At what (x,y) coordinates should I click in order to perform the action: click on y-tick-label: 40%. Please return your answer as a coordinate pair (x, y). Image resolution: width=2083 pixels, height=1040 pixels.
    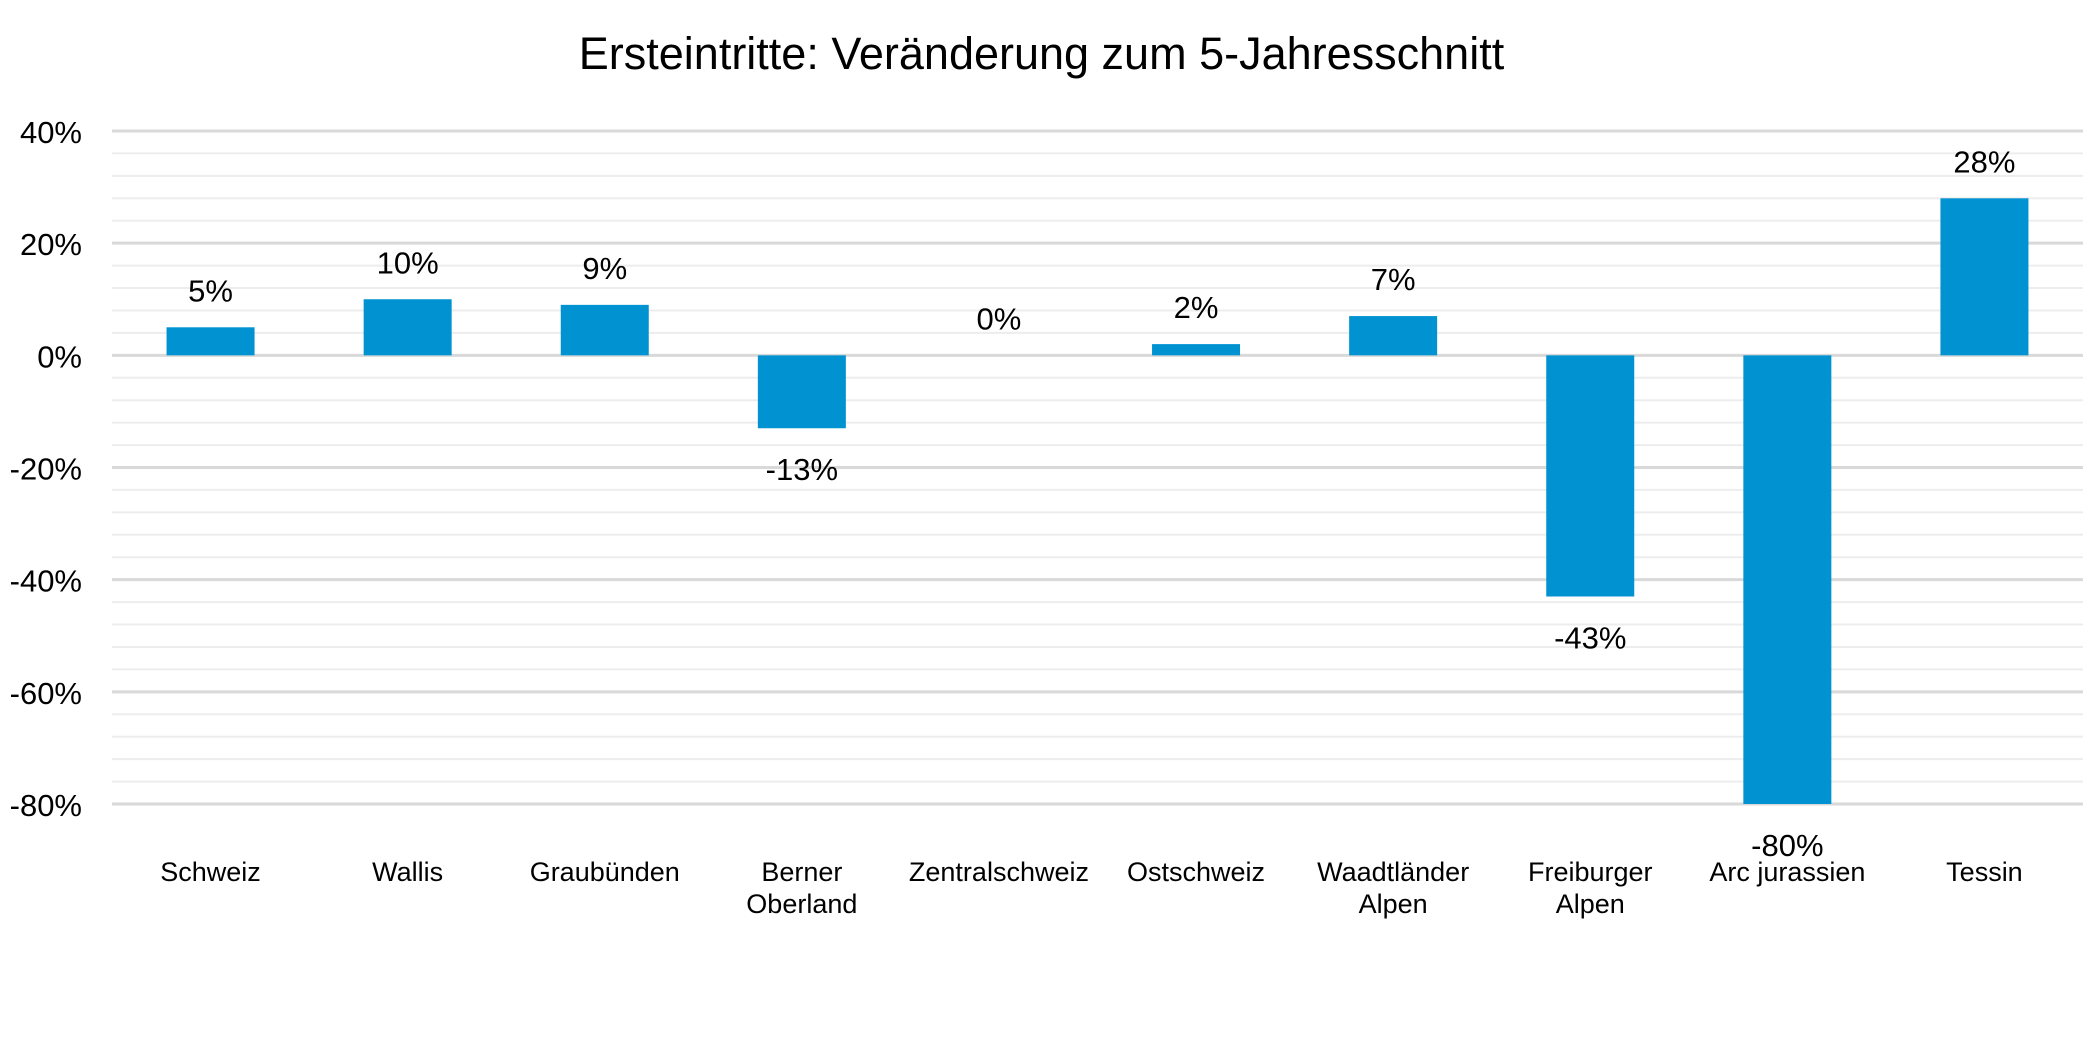
    Looking at the image, I should click on (51, 132).